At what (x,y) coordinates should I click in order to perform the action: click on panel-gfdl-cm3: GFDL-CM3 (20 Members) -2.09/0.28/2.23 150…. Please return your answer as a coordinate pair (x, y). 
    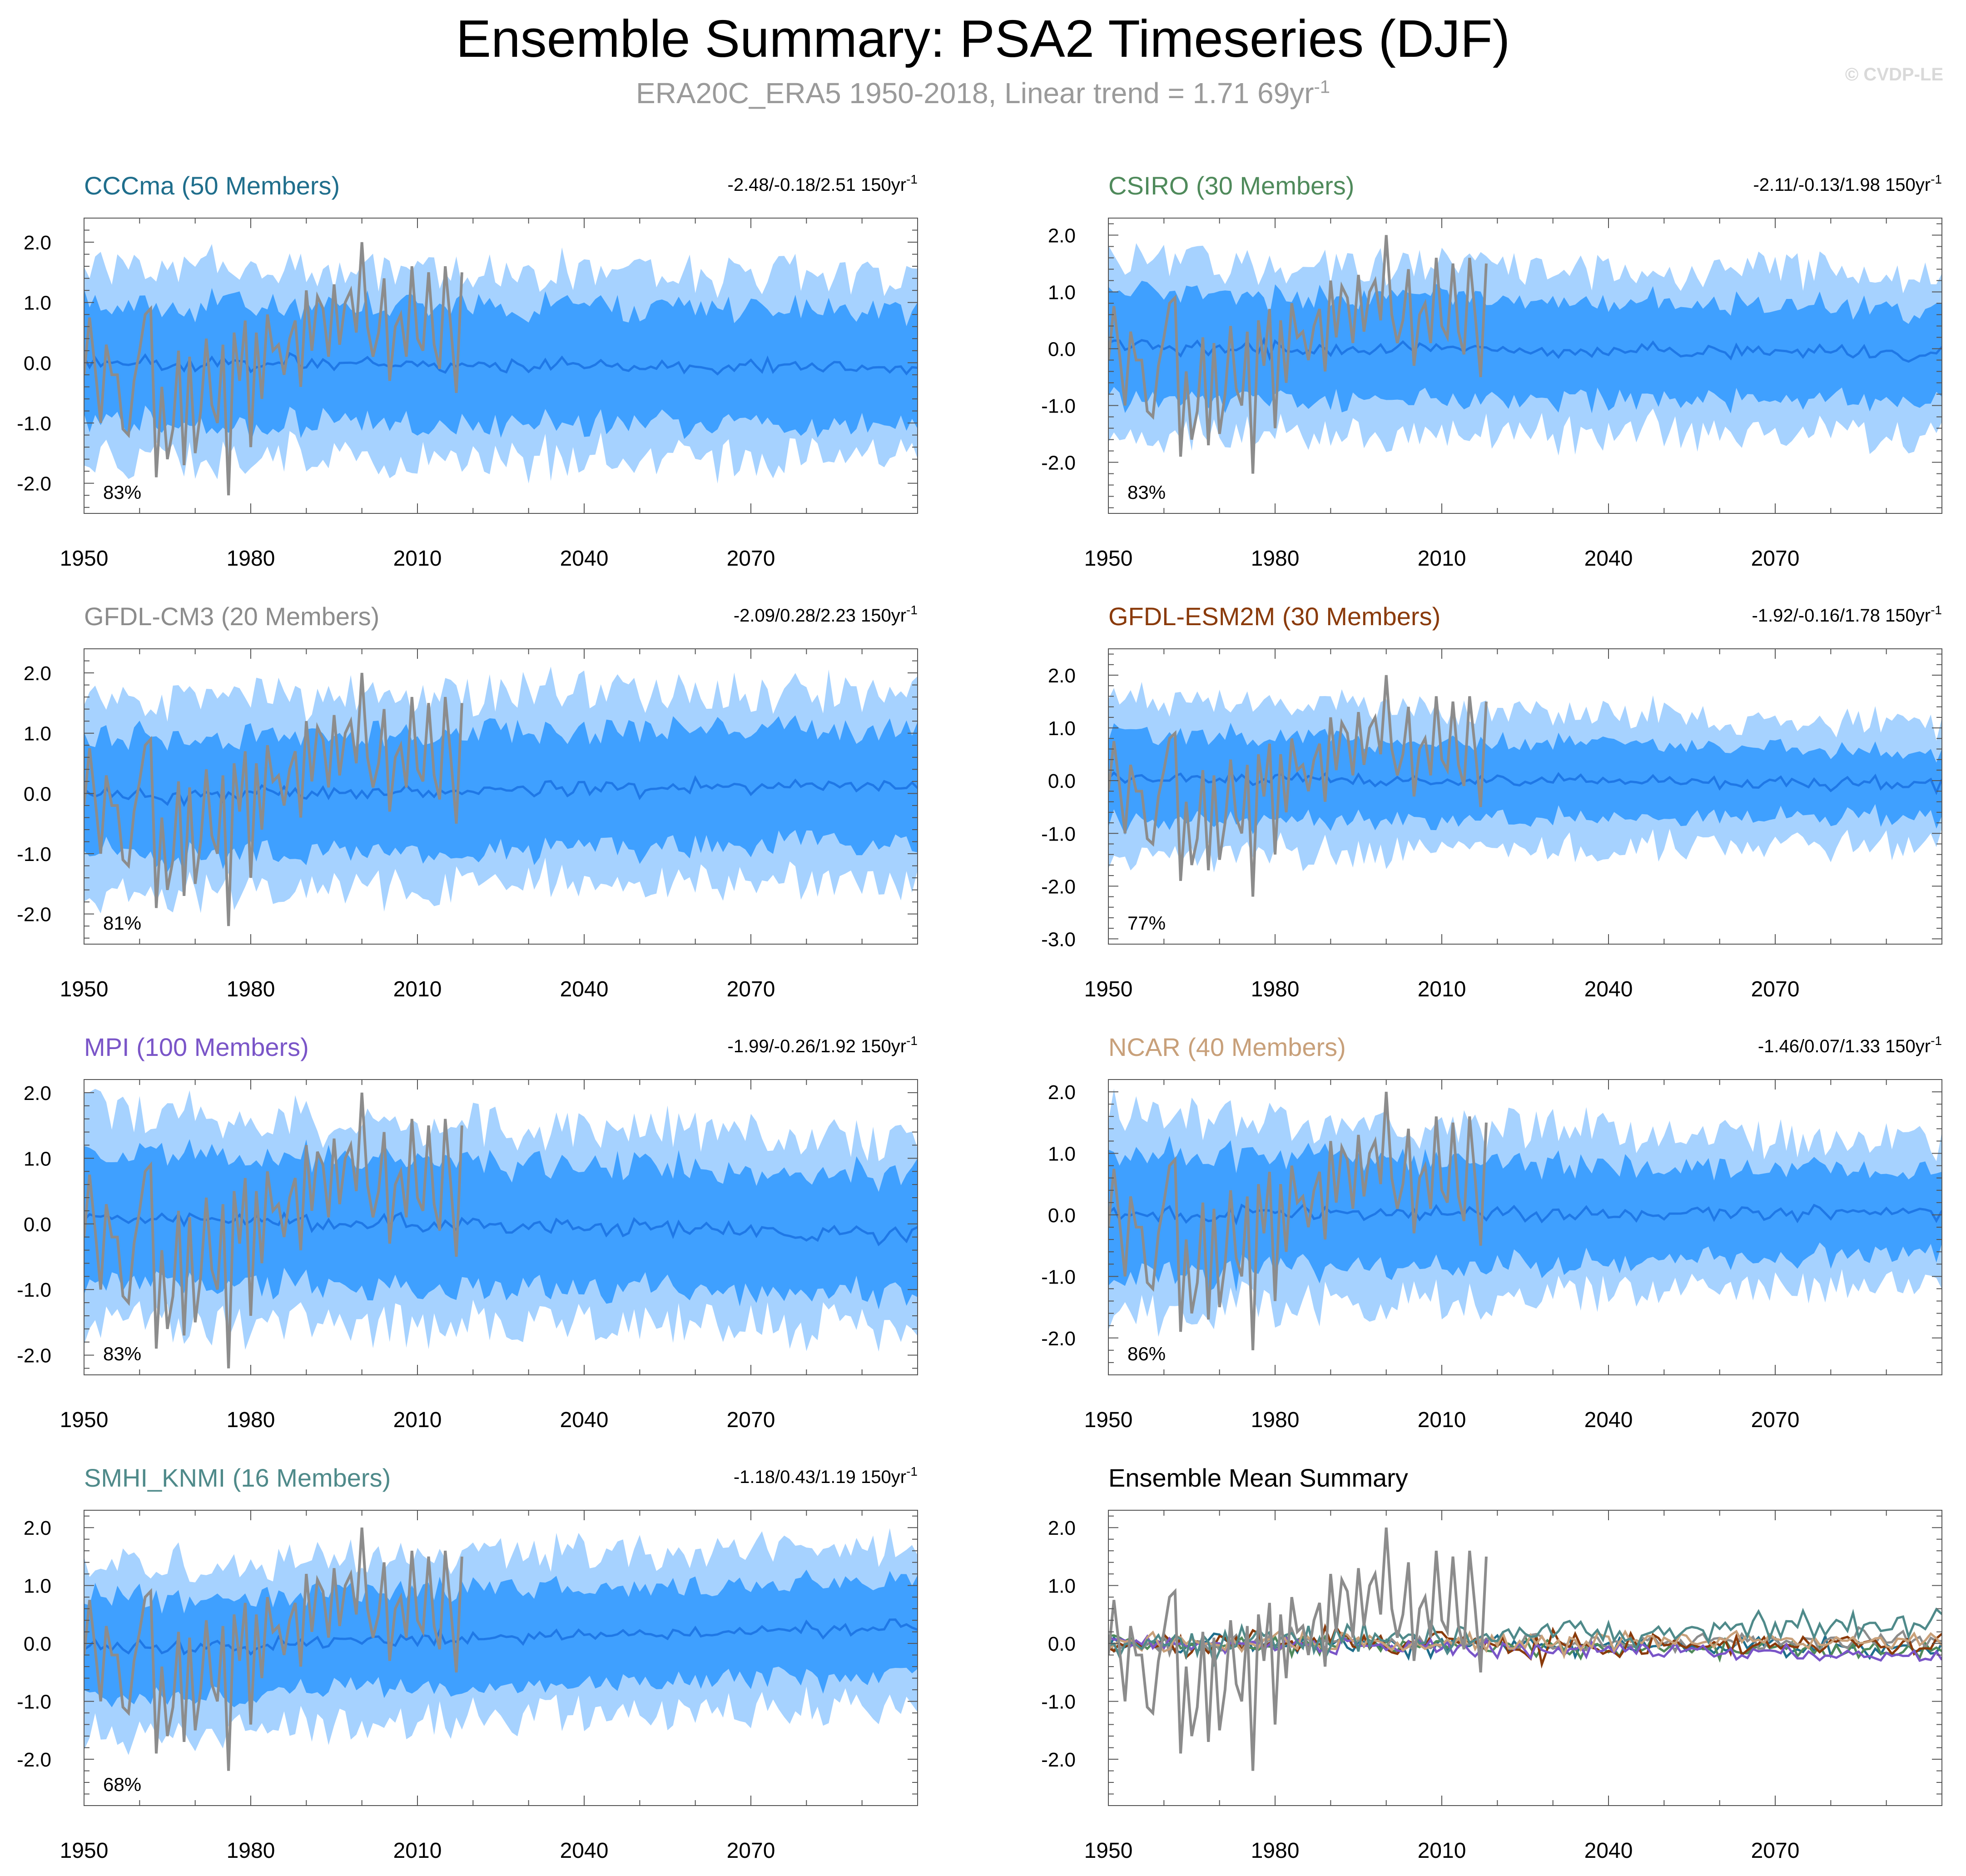
    Looking at the image, I should click on (467, 801).